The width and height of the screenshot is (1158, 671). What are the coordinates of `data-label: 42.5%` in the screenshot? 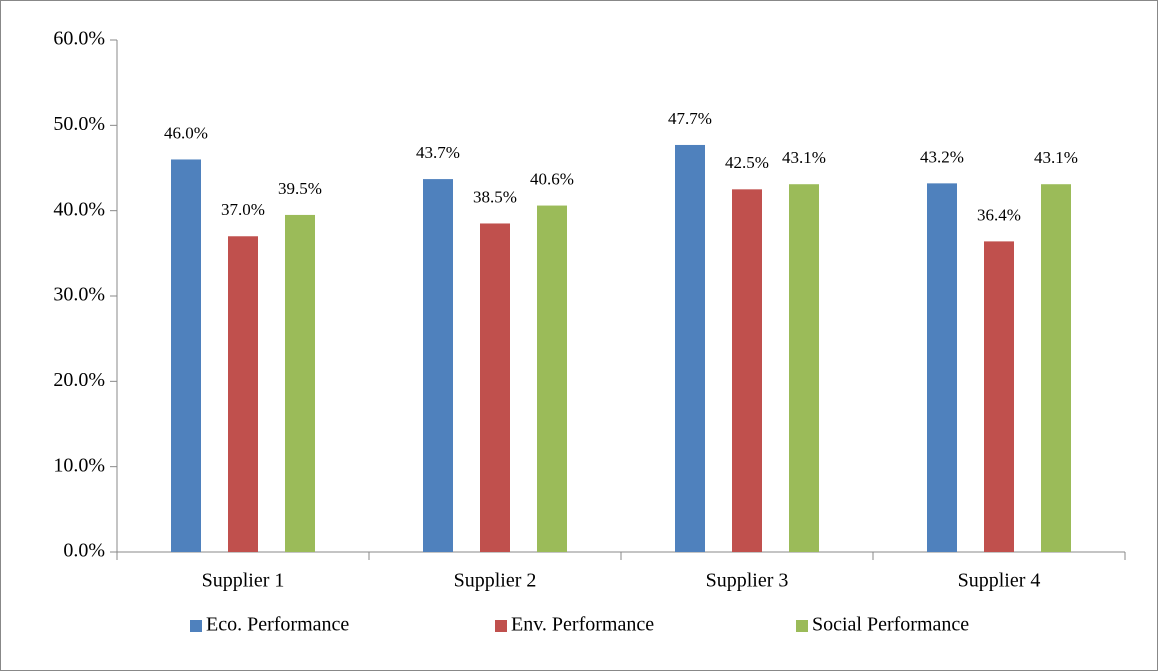 It's located at (747, 162).